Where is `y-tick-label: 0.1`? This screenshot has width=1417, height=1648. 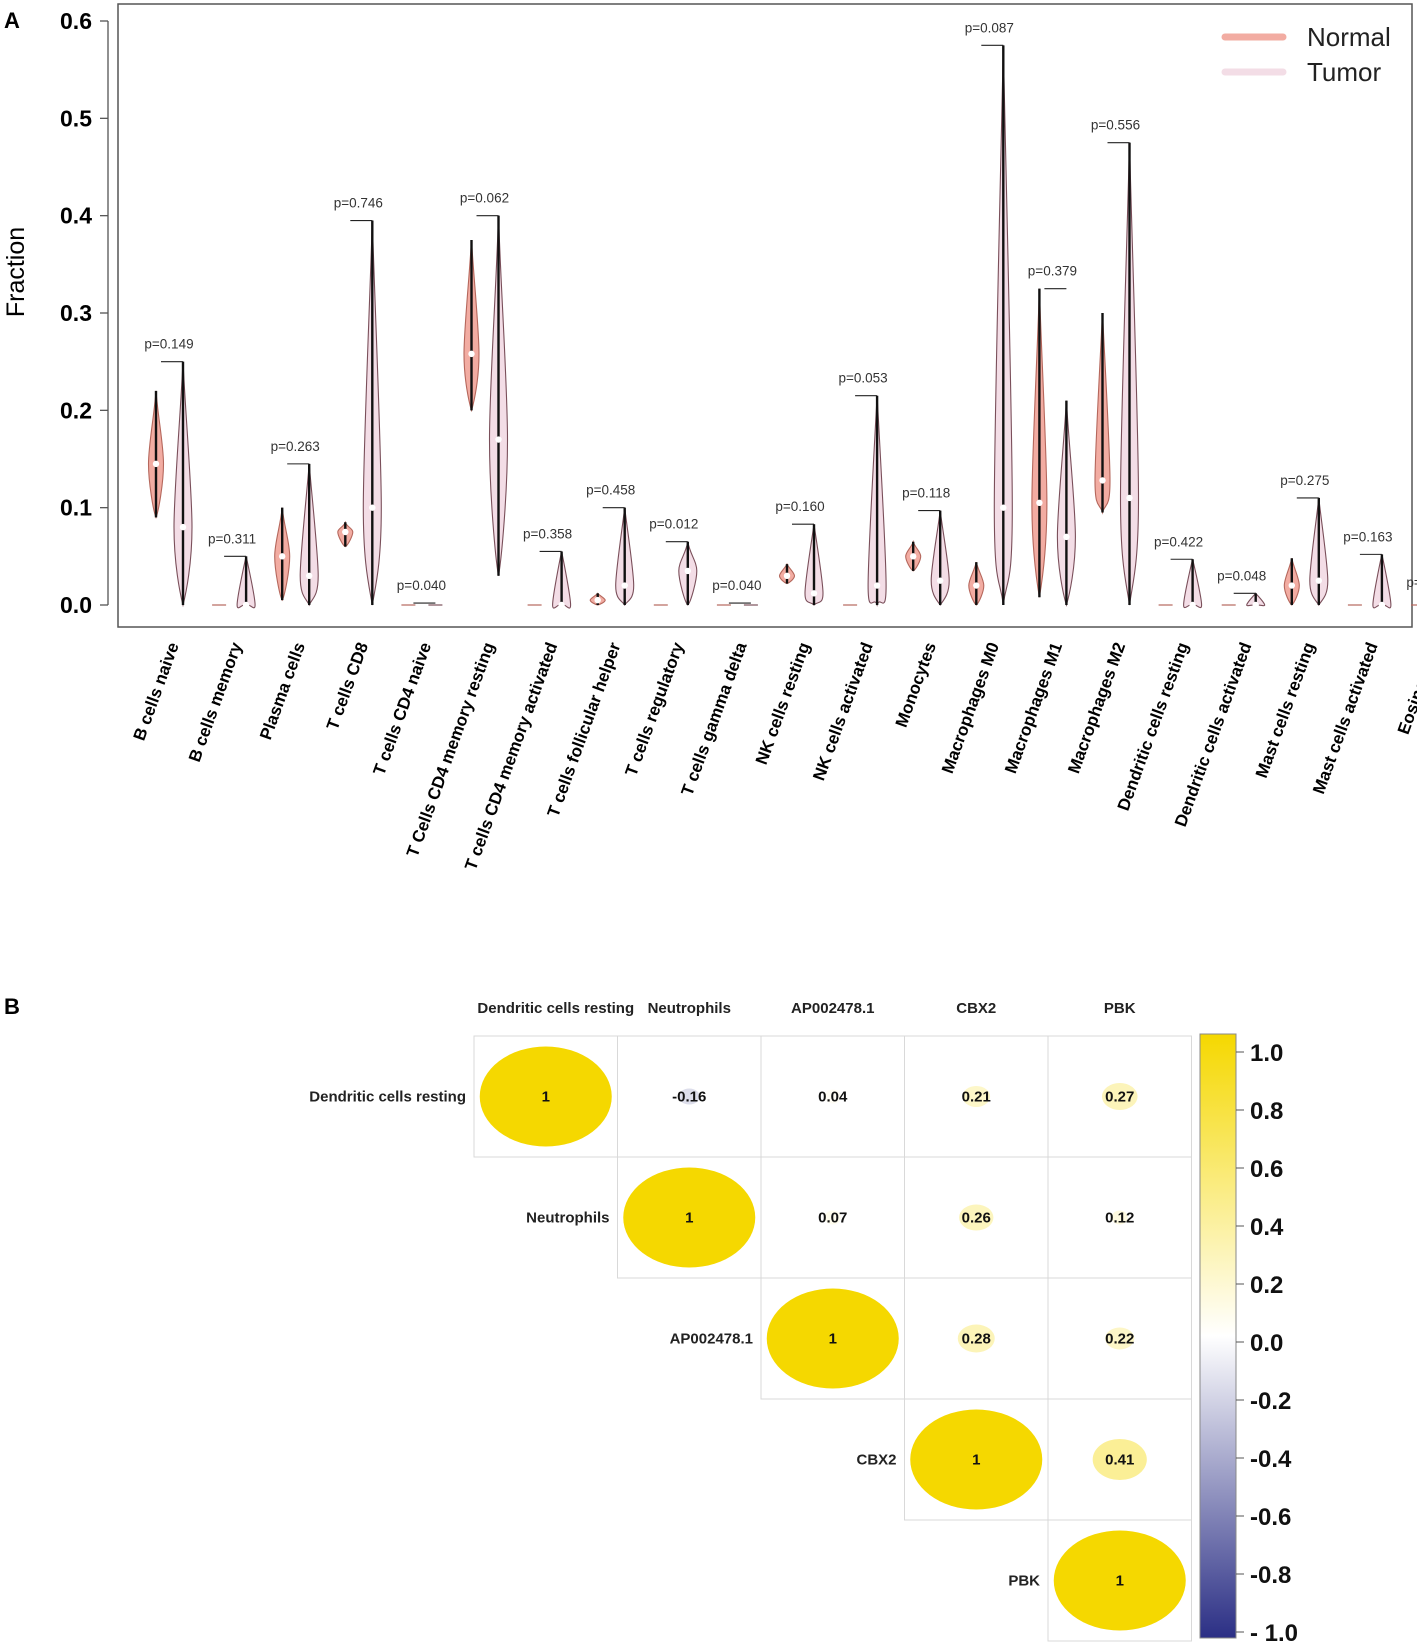 y-tick-label: 0.1 is located at coordinates (76, 508).